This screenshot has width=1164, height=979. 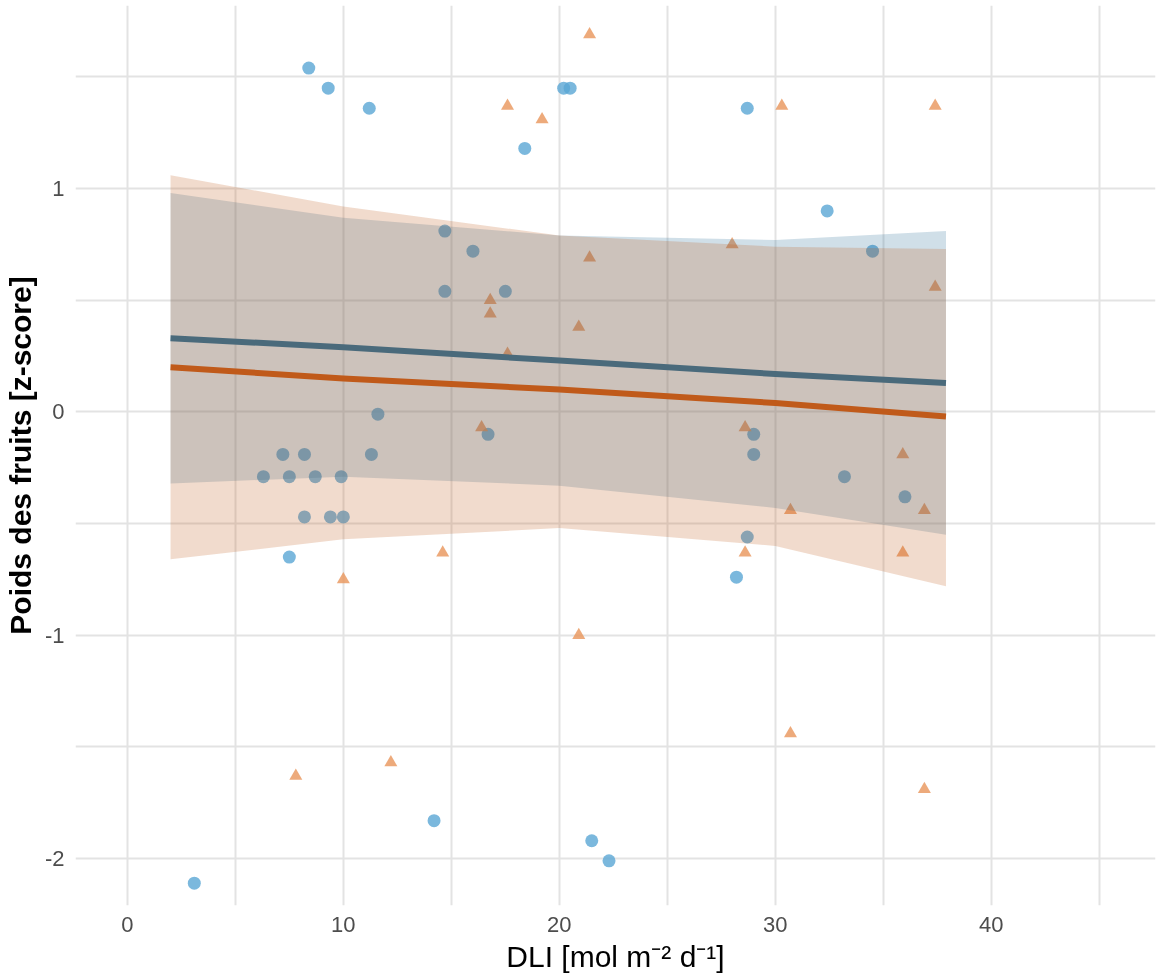 I want to click on y-tick-label: 0, so click(x=58, y=412).